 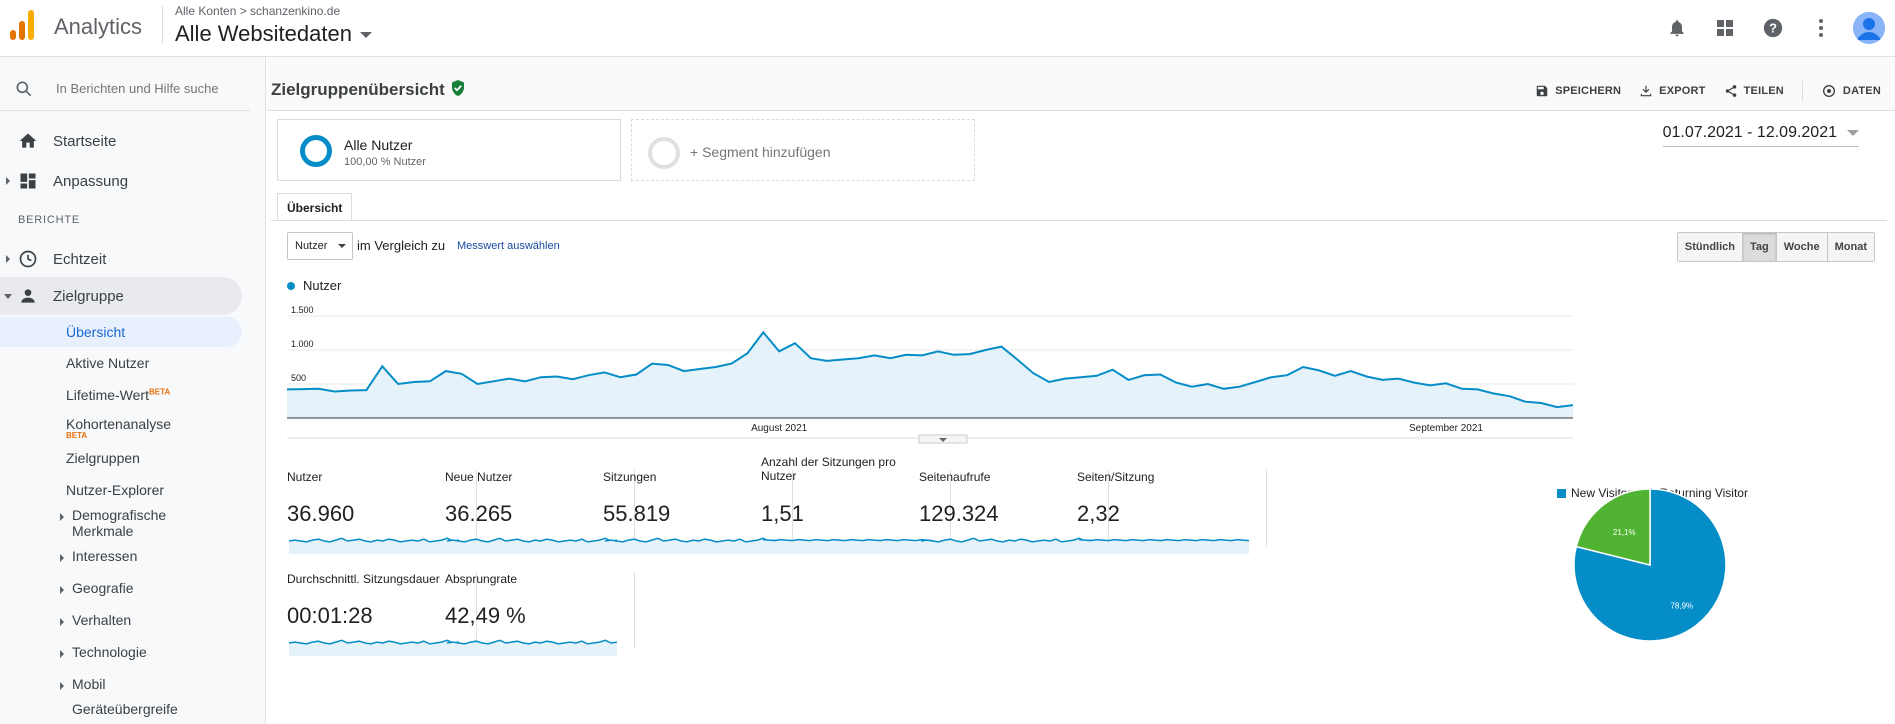 I want to click on sidebar-item-demografie: Demografische Merkmale, so click(x=121, y=524).